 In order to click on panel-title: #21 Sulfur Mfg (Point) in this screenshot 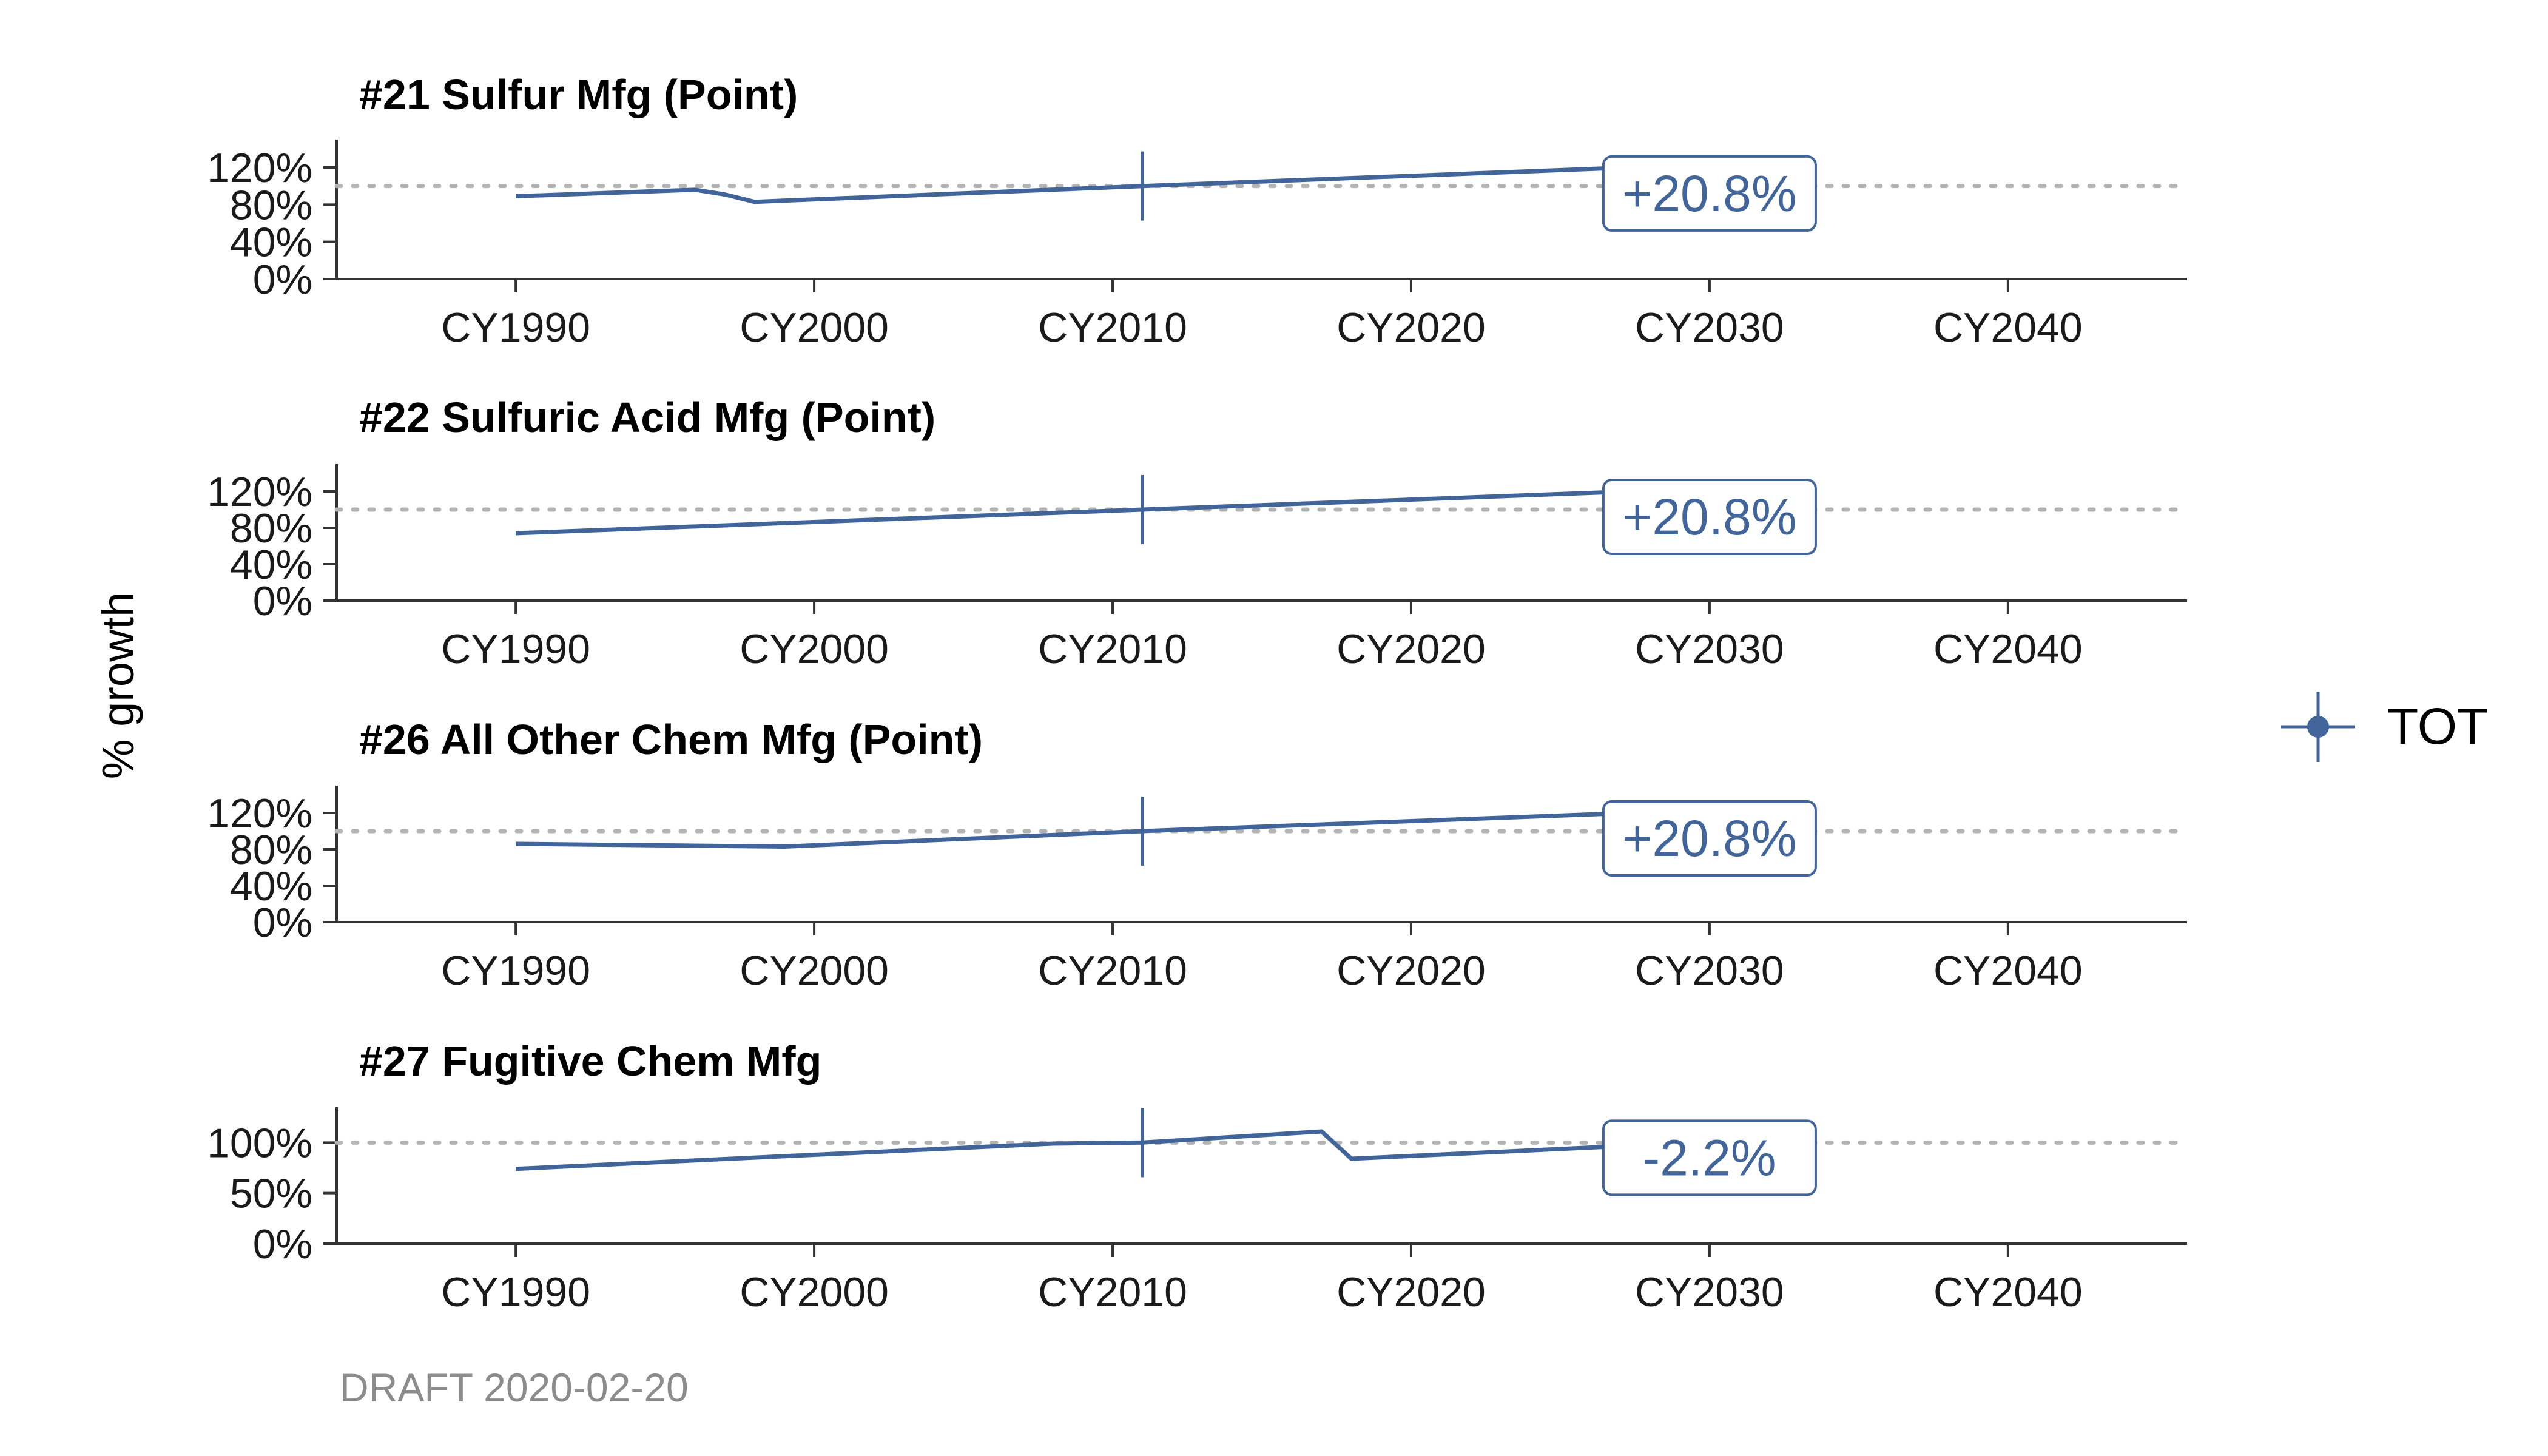, I will do `click(578, 94)`.